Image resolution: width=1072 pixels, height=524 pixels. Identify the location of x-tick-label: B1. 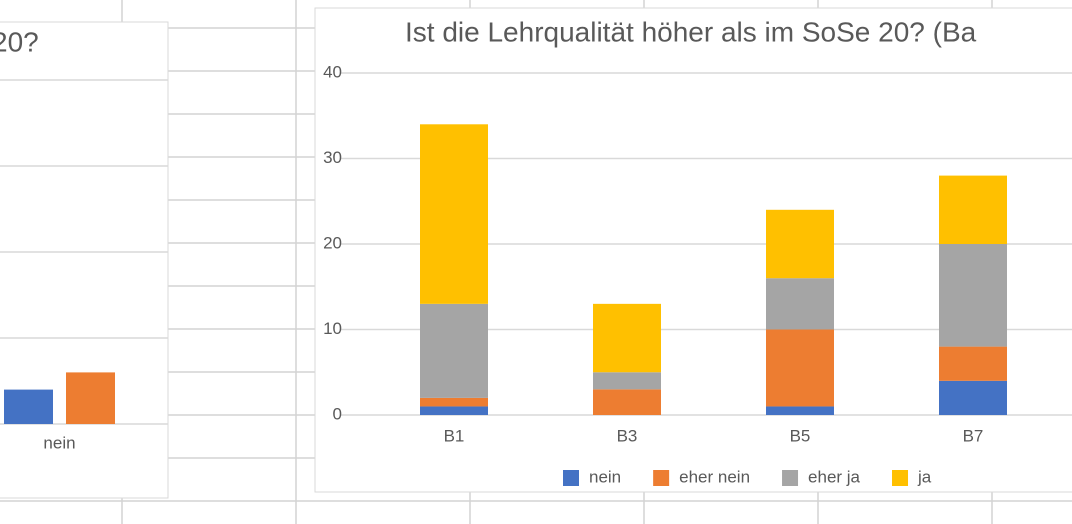
(454, 435).